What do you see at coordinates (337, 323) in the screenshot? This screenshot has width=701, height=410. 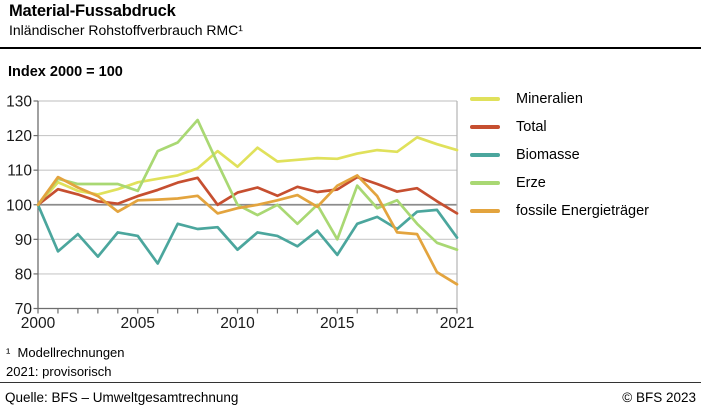 I see `x-tick-label: 2015` at bounding box center [337, 323].